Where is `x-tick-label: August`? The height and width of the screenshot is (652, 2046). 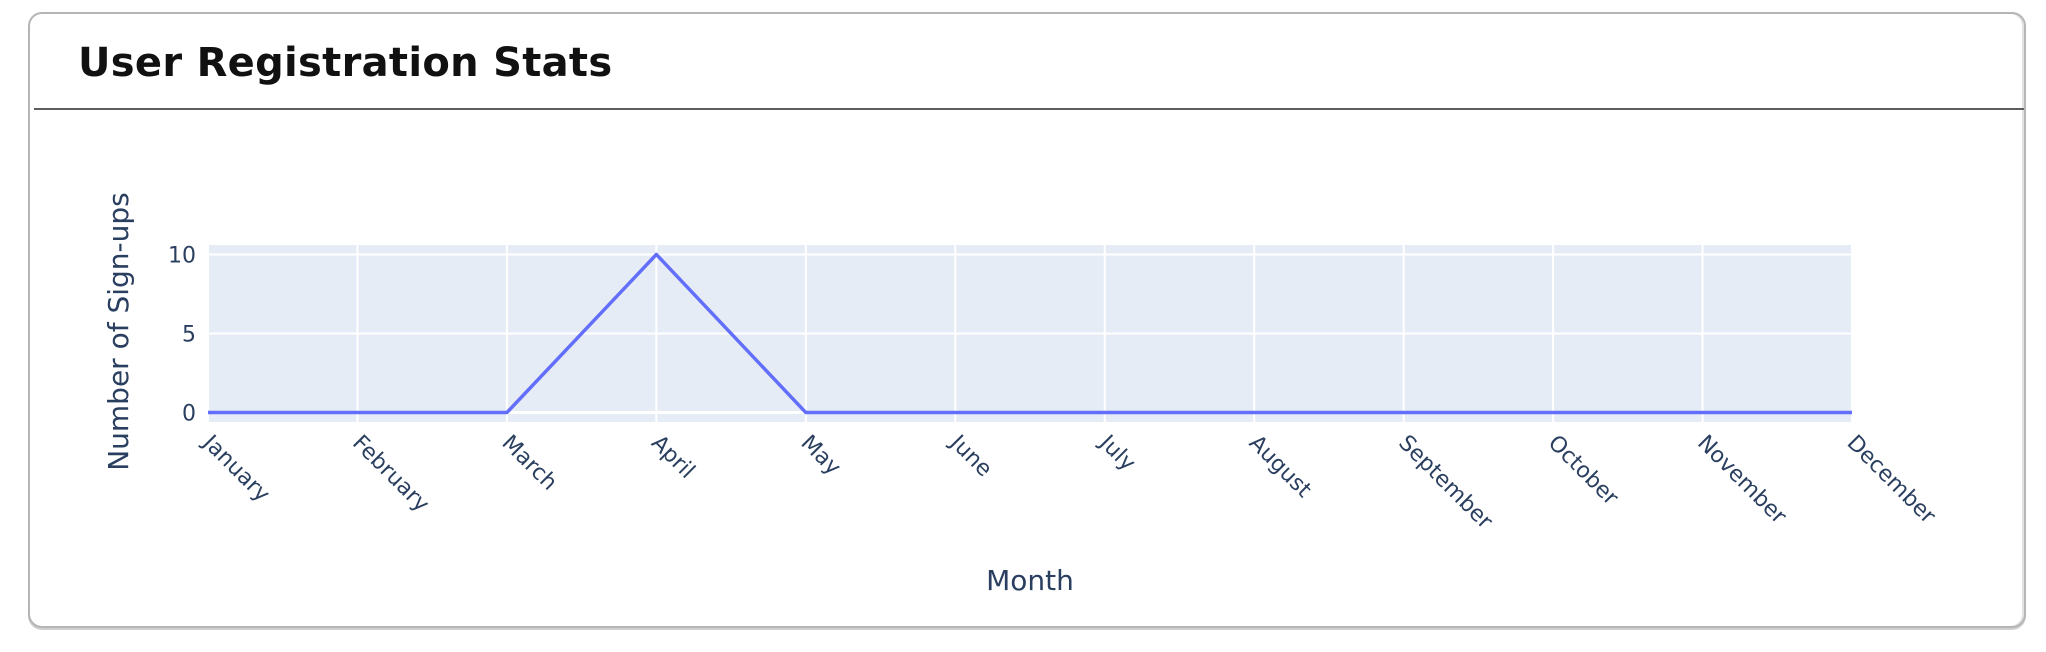 x-tick-label: August is located at coordinates (1280, 467).